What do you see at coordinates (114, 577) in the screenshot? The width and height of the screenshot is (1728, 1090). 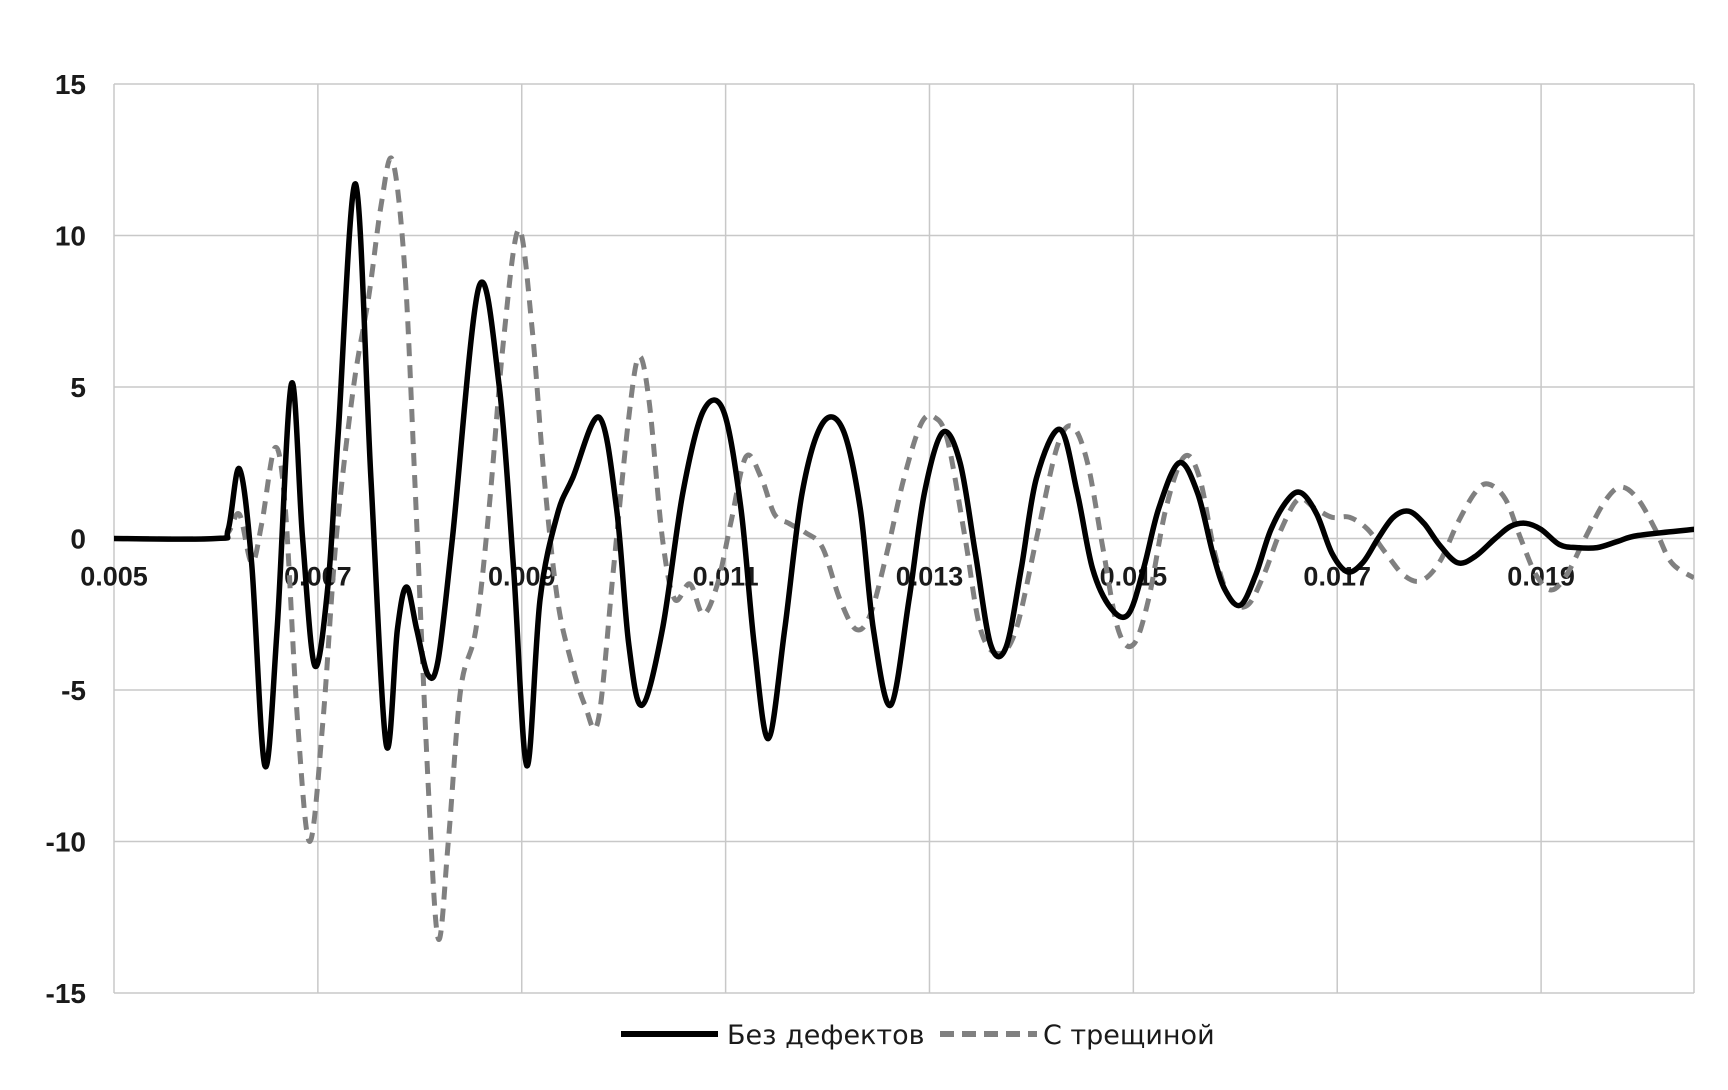 I see `x-tick-label: 0.005` at bounding box center [114, 577].